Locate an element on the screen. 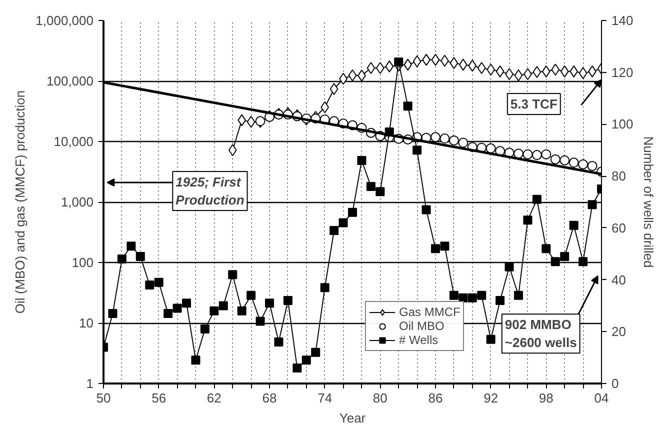 This screenshot has width=672, height=430. y-axis-title: Oil (MBO) and gas (MMCF) production is located at coordinates (20, 202).